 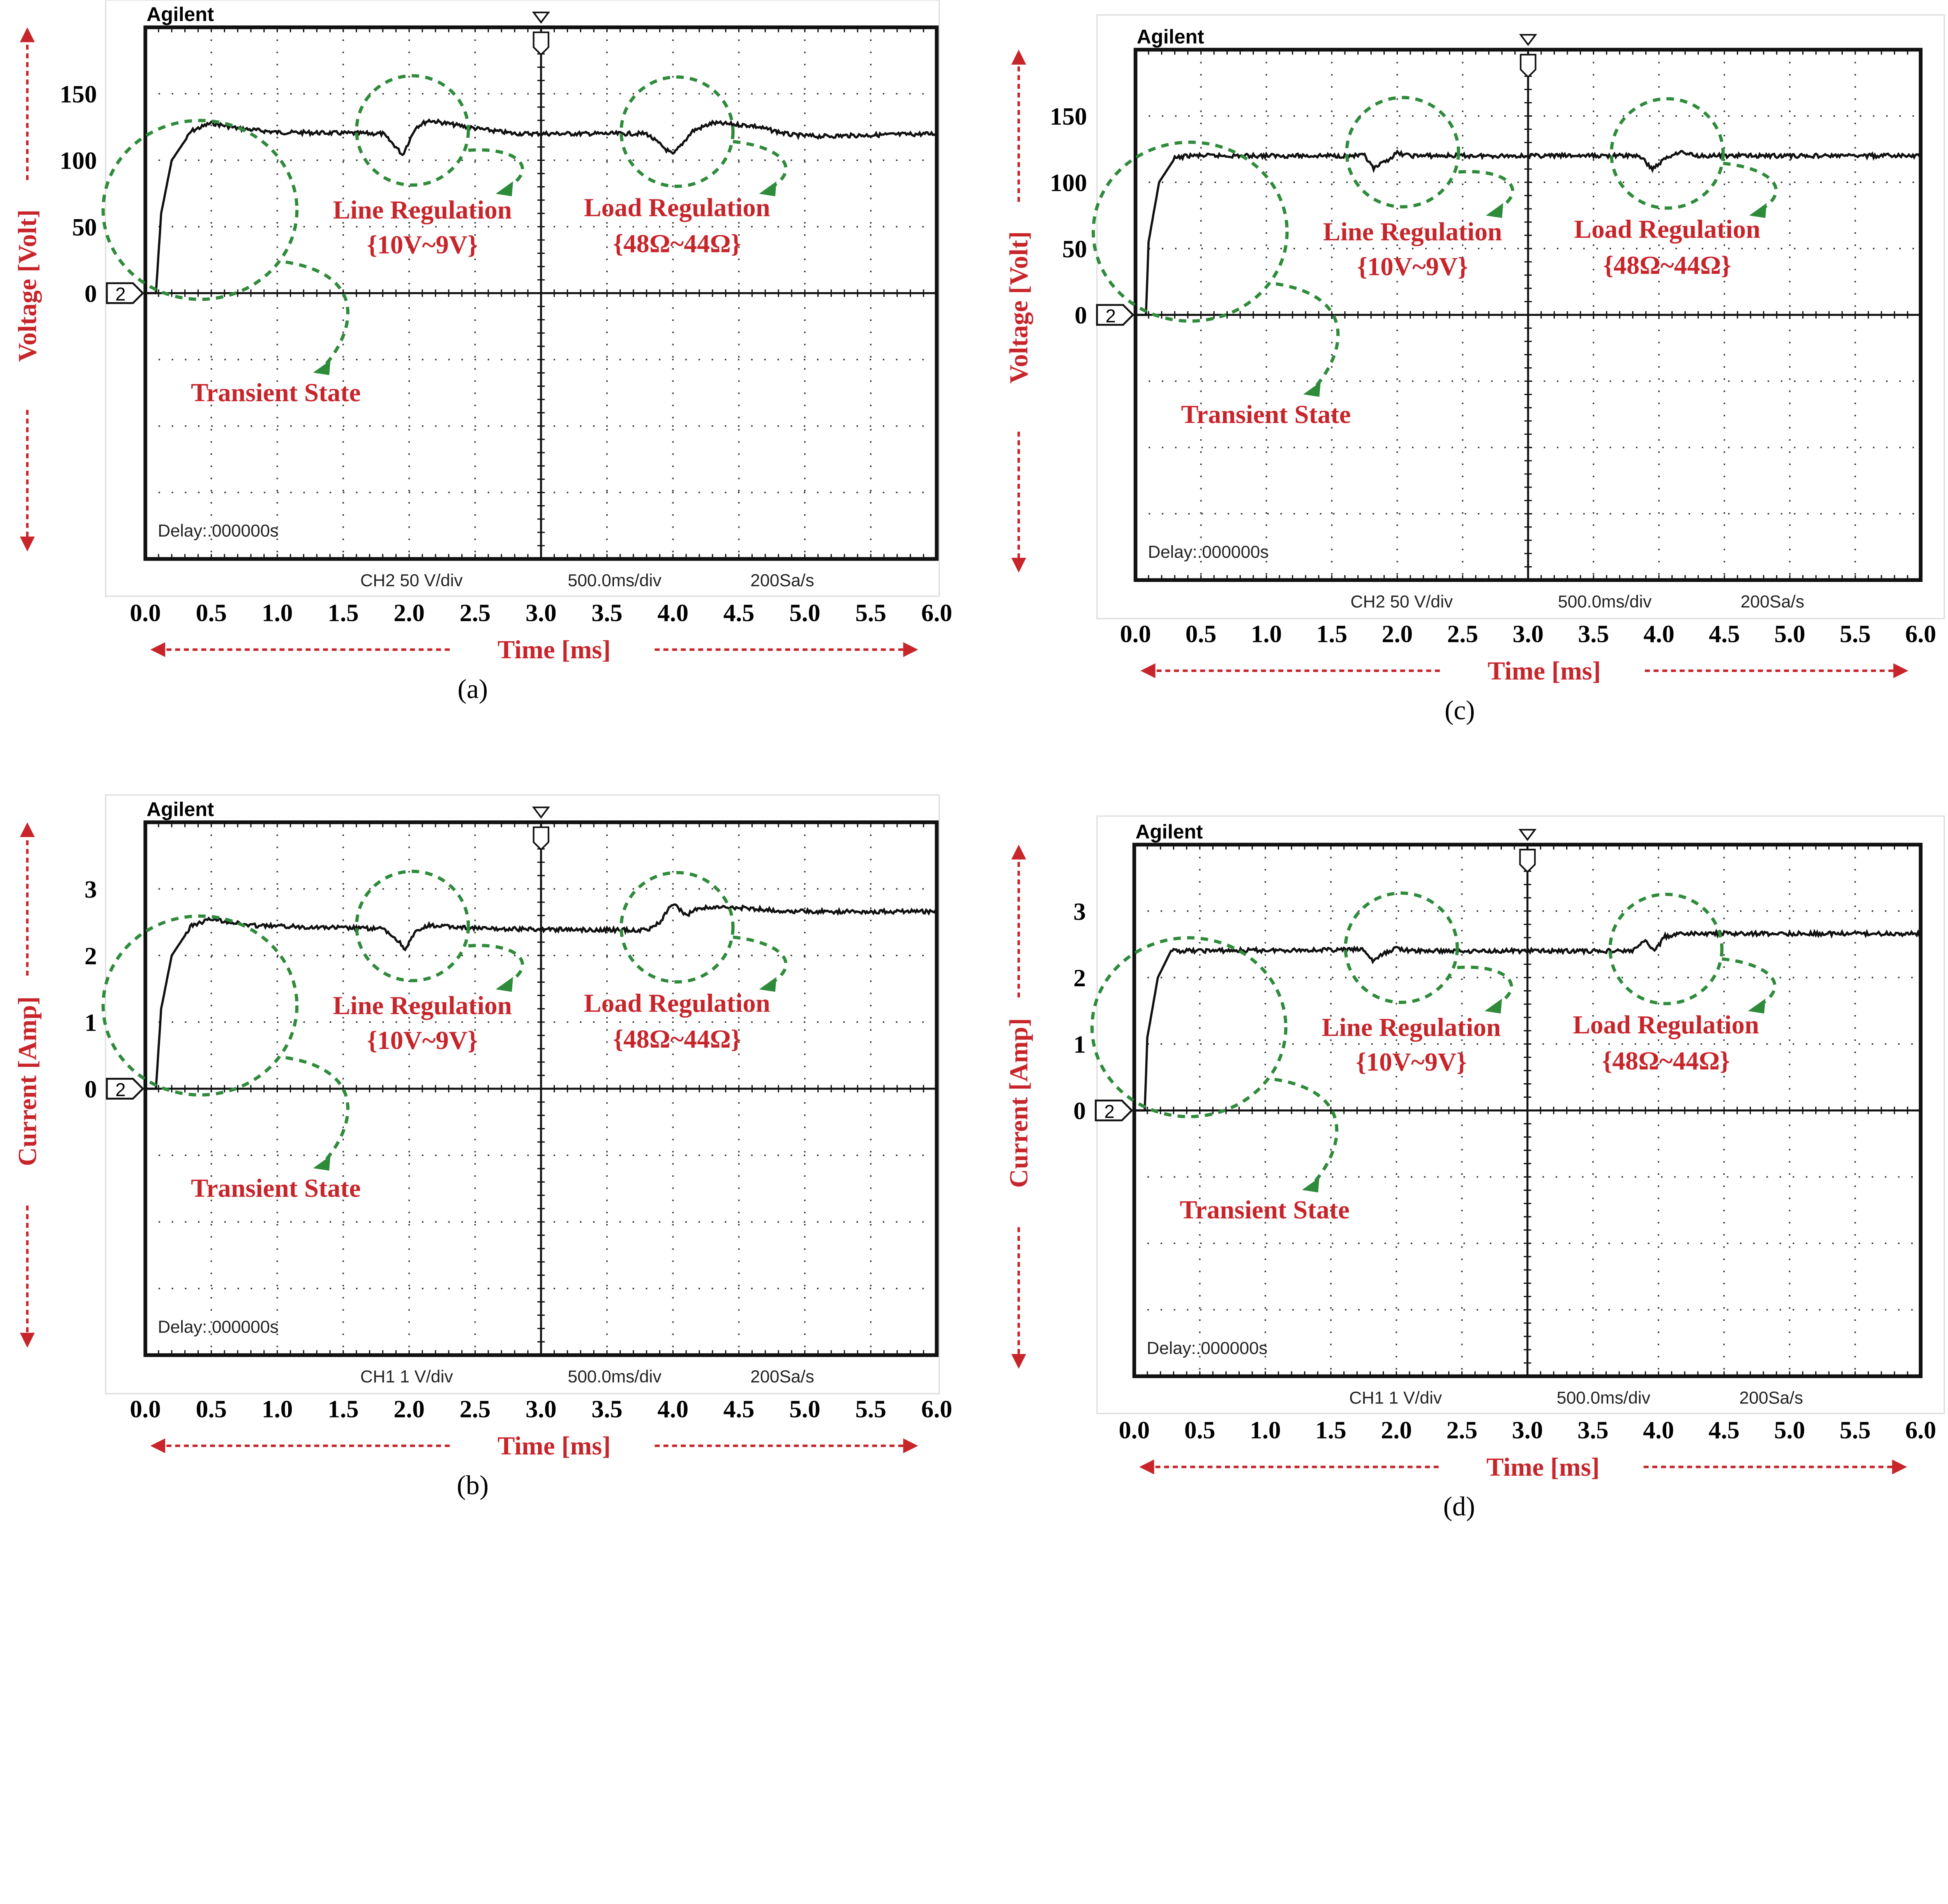 What do you see at coordinates (504, 984) in the screenshot?
I see `line-regulation-arrow-head-icon` at bounding box center [504, 984].